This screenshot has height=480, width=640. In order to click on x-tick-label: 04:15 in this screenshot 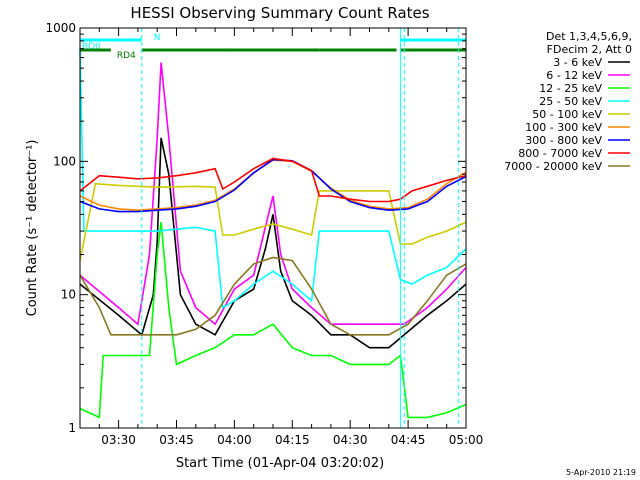, I will do `click(292, 440)`.